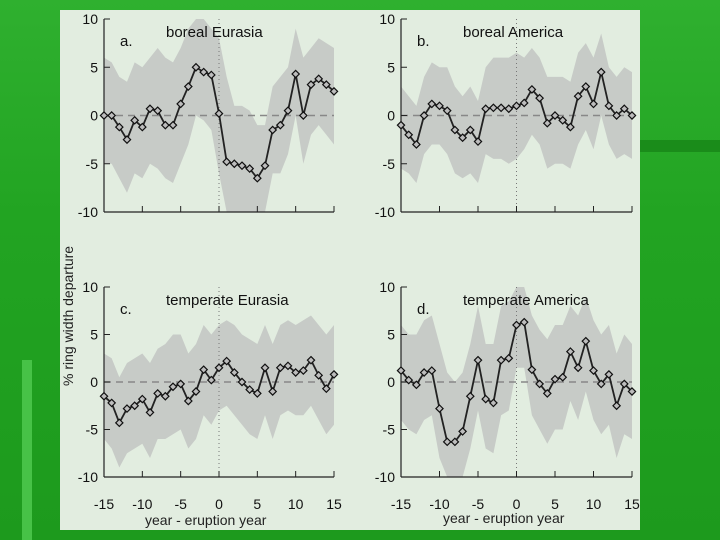 This screenshot has width=720, height=540. I want to click on x-tick-label: 15, so click(334, 504).